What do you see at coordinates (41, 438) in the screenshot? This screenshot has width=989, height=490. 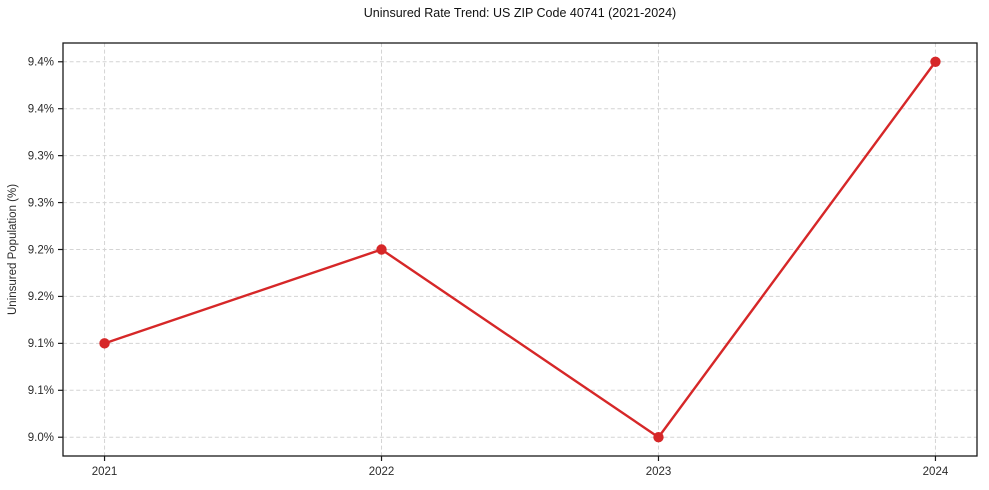 I see `y-tick-label: 9.0%` at bounding box center [41, 438].